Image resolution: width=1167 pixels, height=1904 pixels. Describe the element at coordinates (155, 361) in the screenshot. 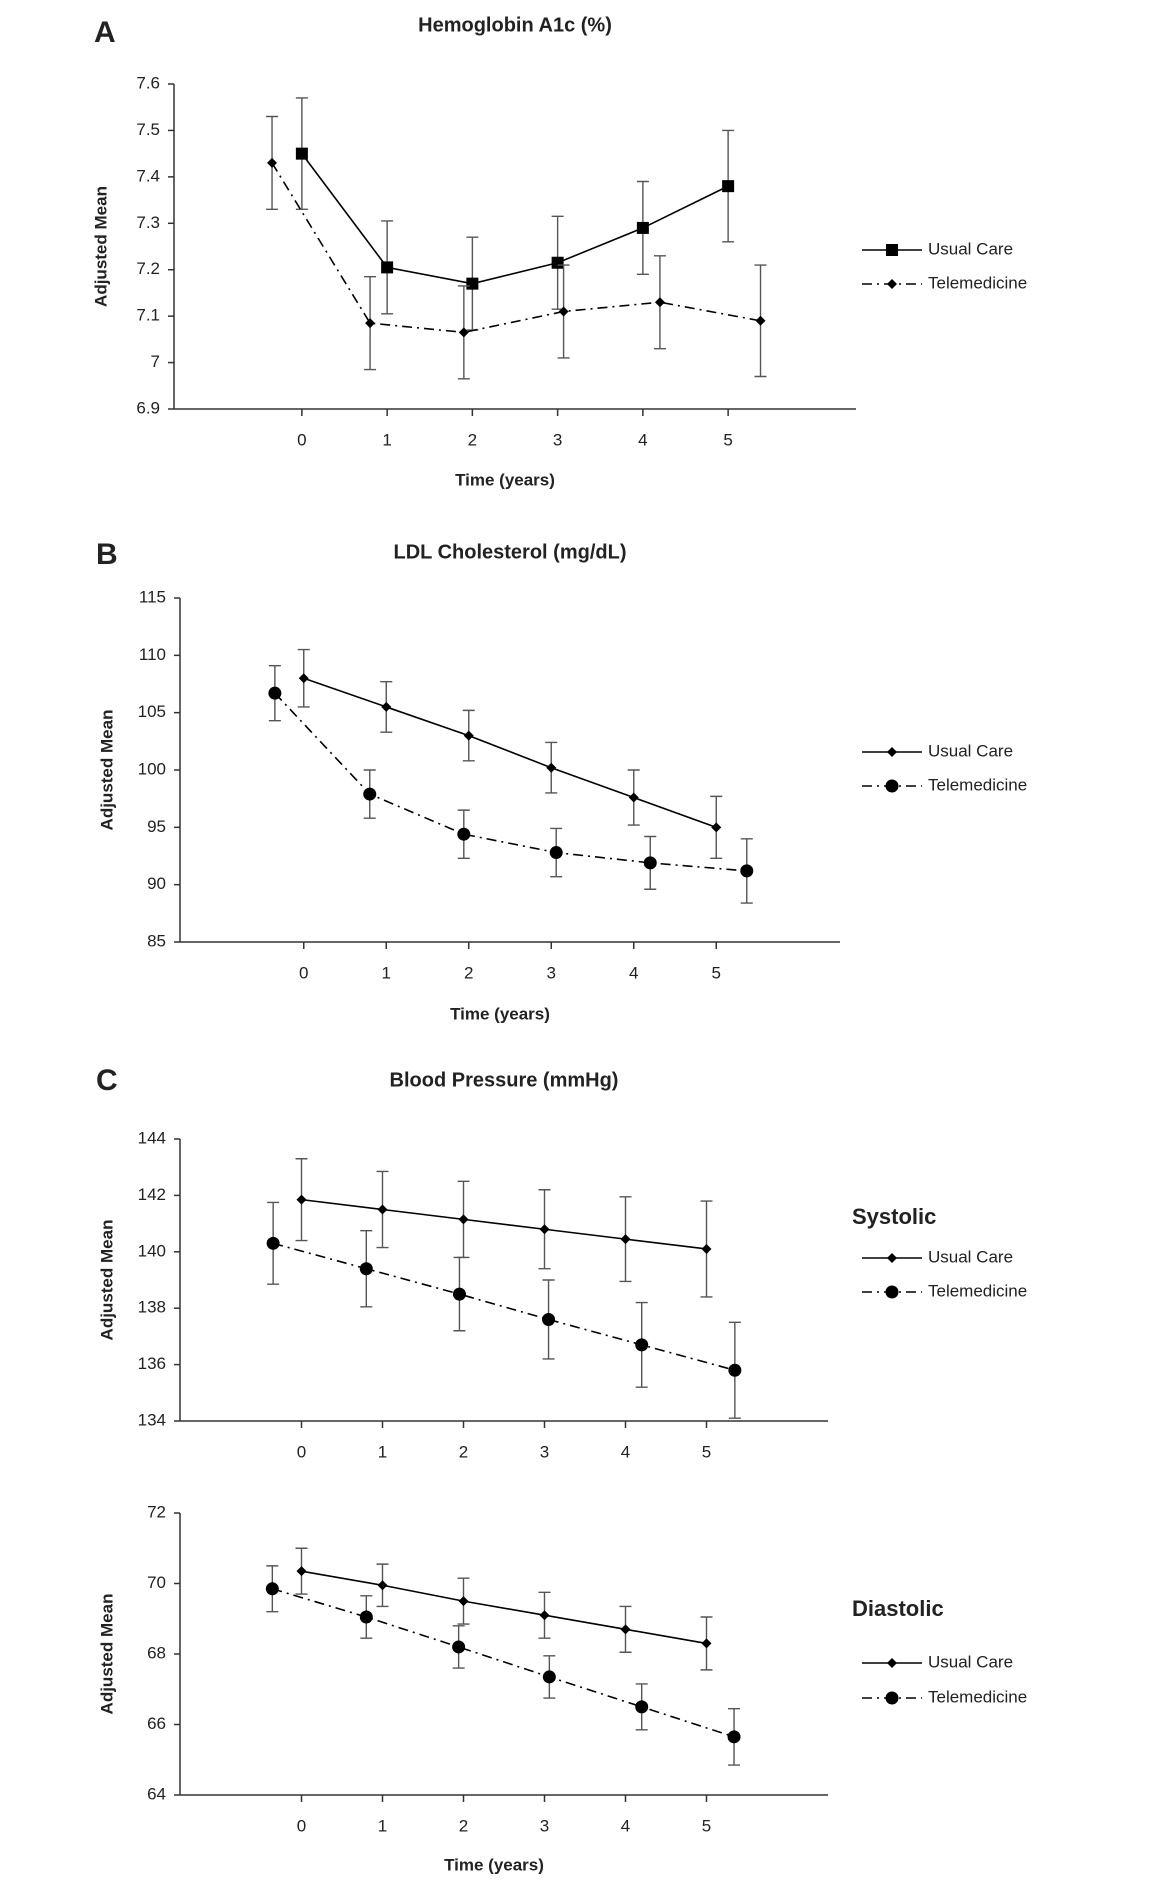

I see `y-tick-label: 7` at that location.